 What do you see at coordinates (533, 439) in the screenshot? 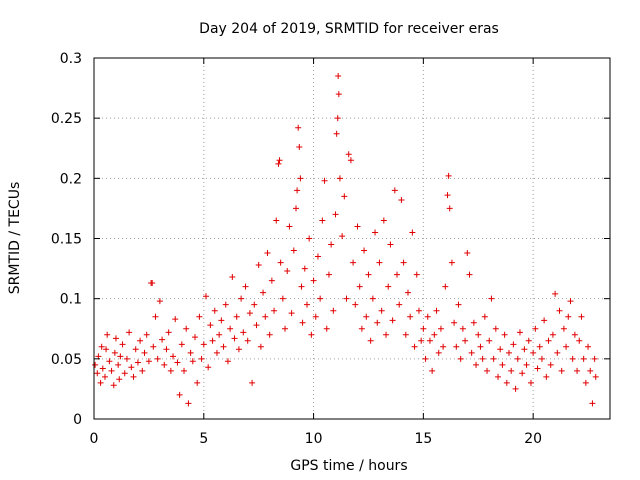
I see `x-tick-label: 20` at bounding box center [533, 439].